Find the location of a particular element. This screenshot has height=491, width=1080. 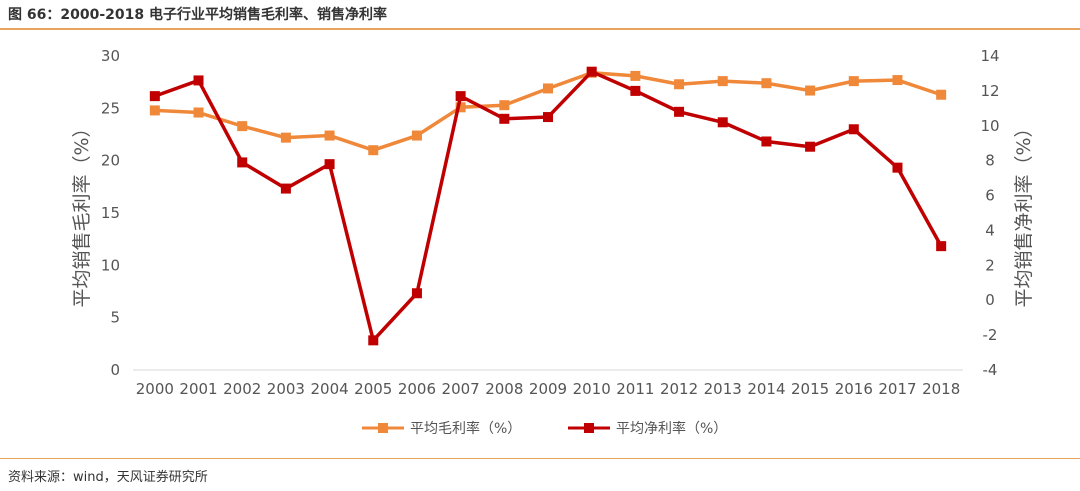

left-tick-label: 20 is located at coordinates (110, 161).